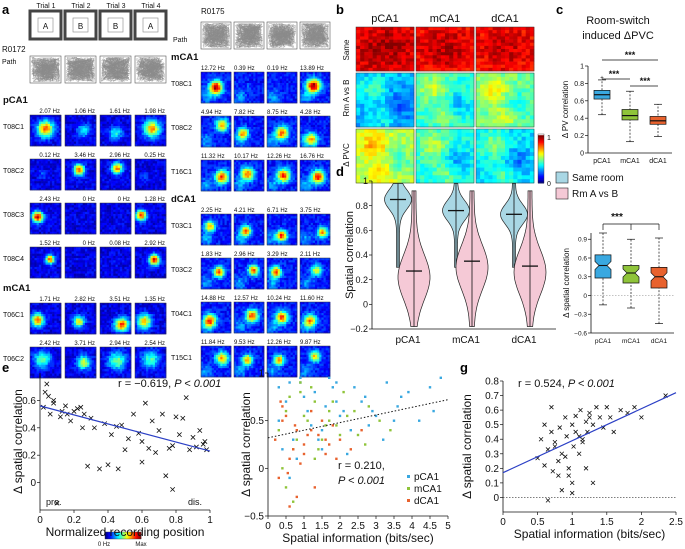 This screenshot has width=685, height=549. I want to click on rate-map-right-pixel, so click(230, 84).